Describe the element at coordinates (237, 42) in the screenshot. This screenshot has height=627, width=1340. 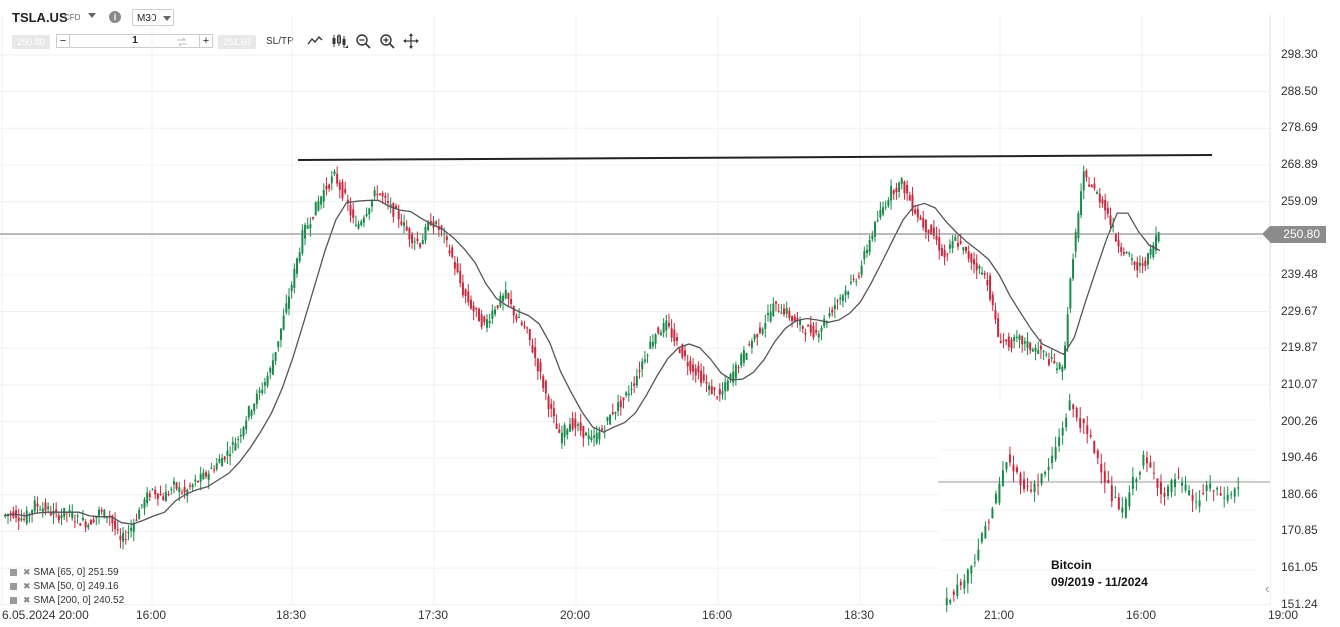
I see `buy-price-button: 251.60` at that location.